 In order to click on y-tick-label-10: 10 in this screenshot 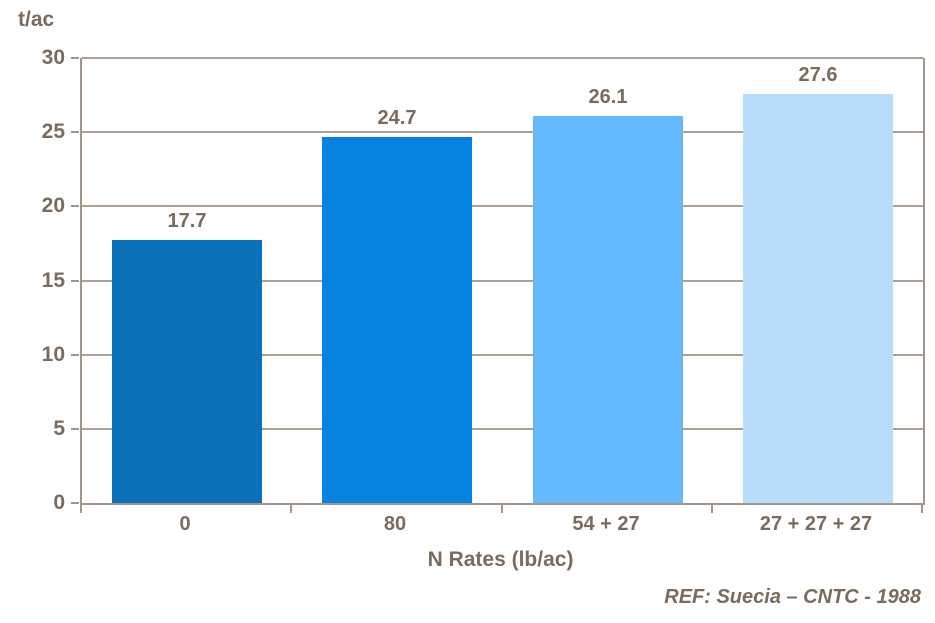, I will do `click(53, 354)`.